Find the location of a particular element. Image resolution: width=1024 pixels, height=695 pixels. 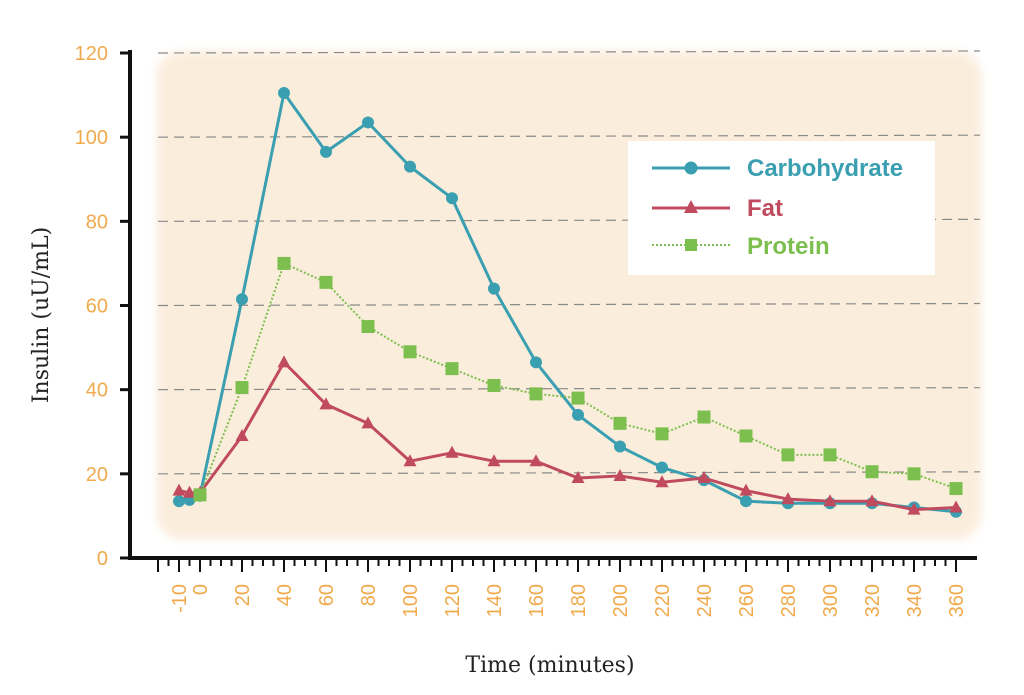

x-tick-label-160: 160 is located at coordinates (537, 600).